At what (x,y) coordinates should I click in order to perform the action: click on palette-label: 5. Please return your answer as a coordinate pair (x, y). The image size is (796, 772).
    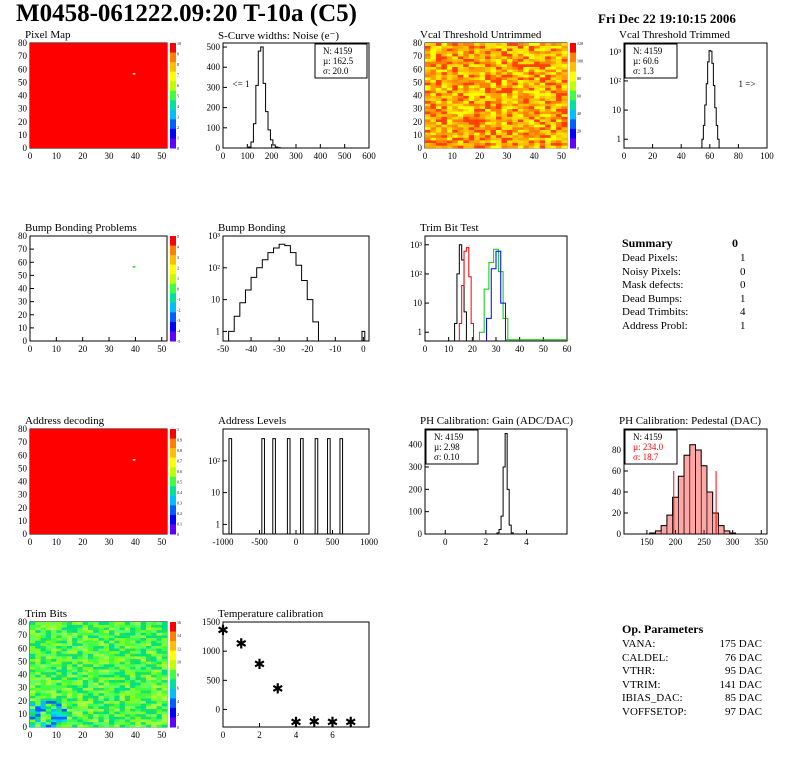
    Looking at the image, I should click on (178, 96).